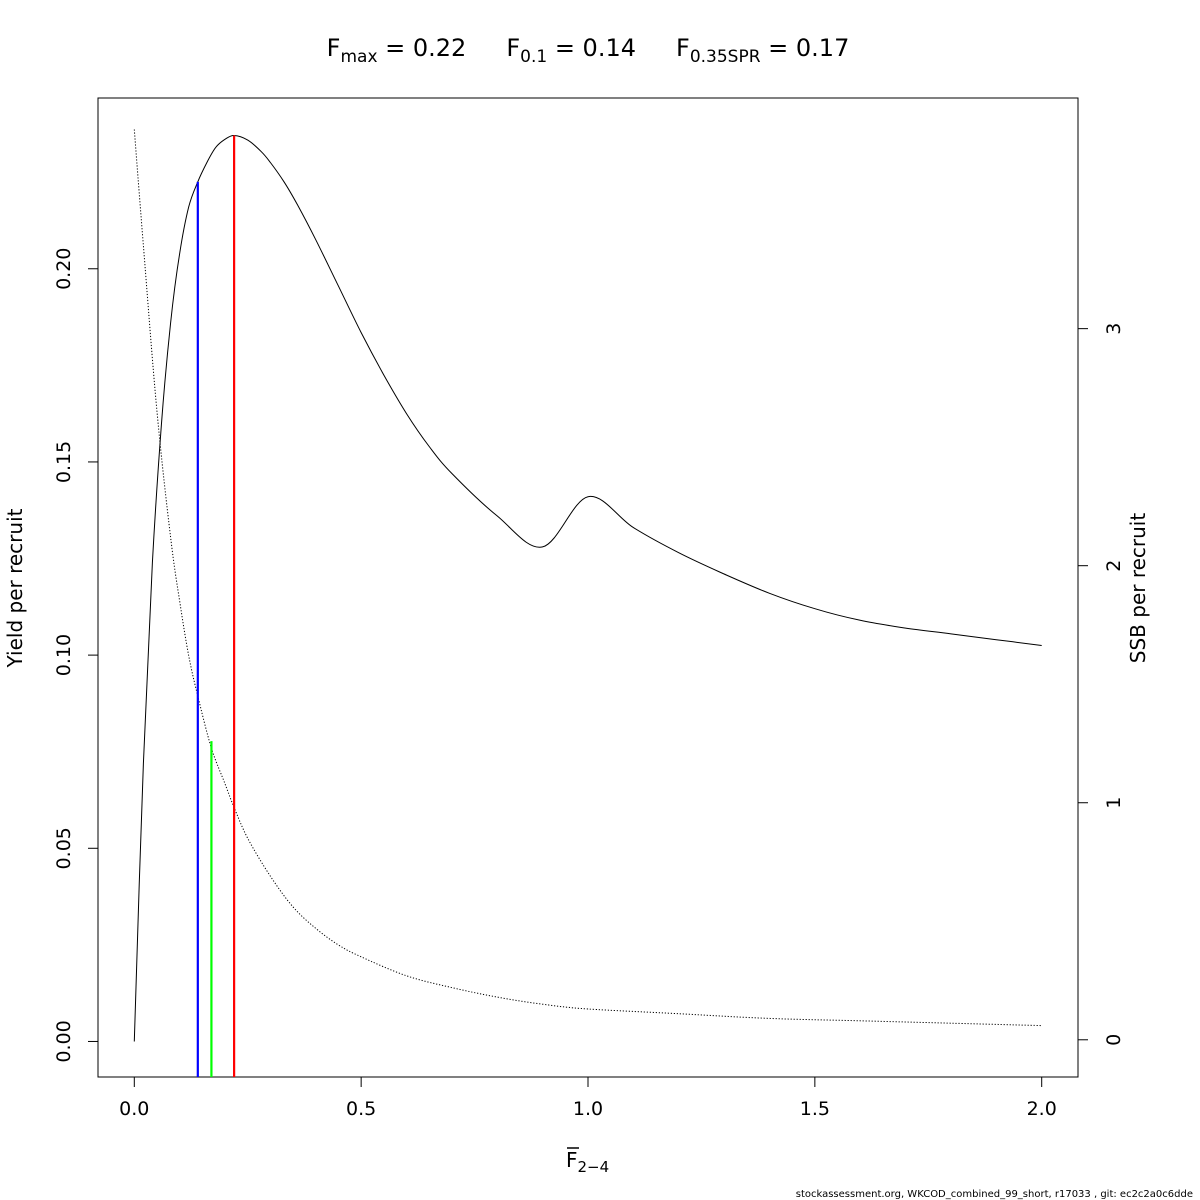  I want to click on y-axis-left: 0.00 0.05 0.10 0.15 0.20, so click(75, 655).